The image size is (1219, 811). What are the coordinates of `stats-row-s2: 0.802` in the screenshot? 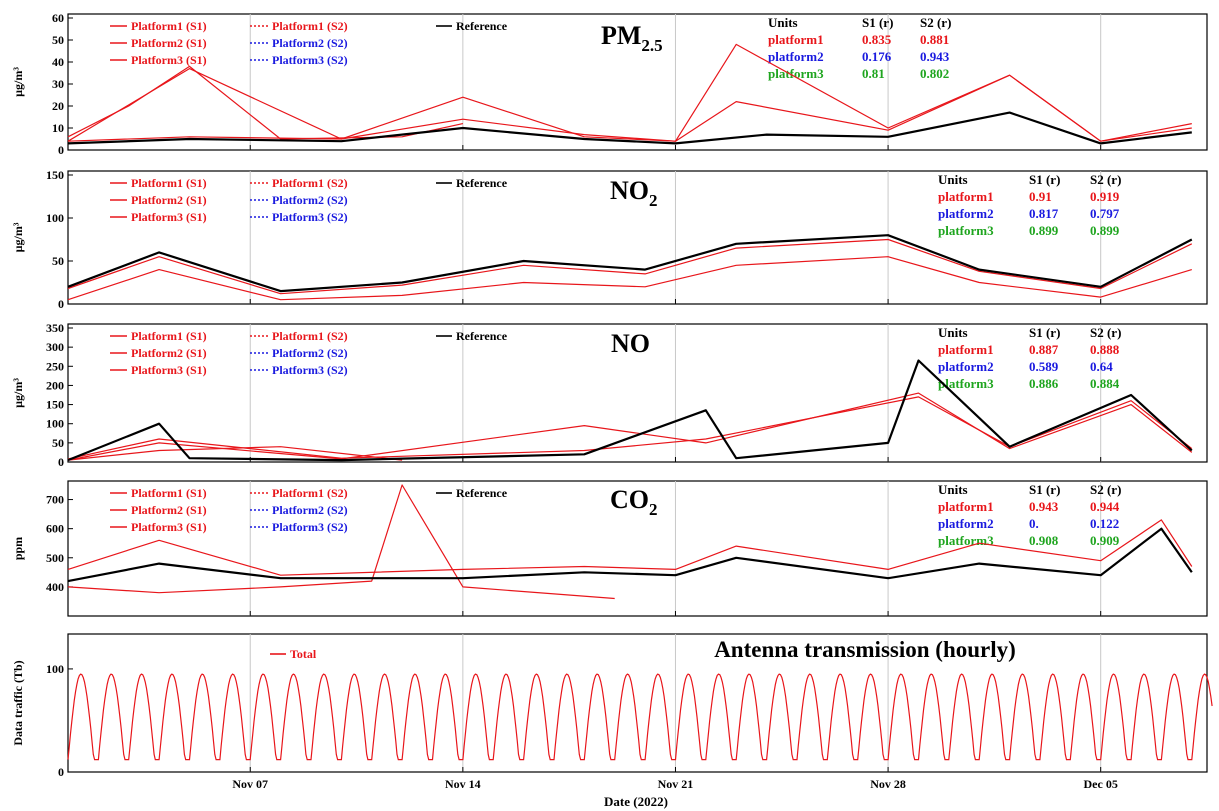 It's located at (934, 73).